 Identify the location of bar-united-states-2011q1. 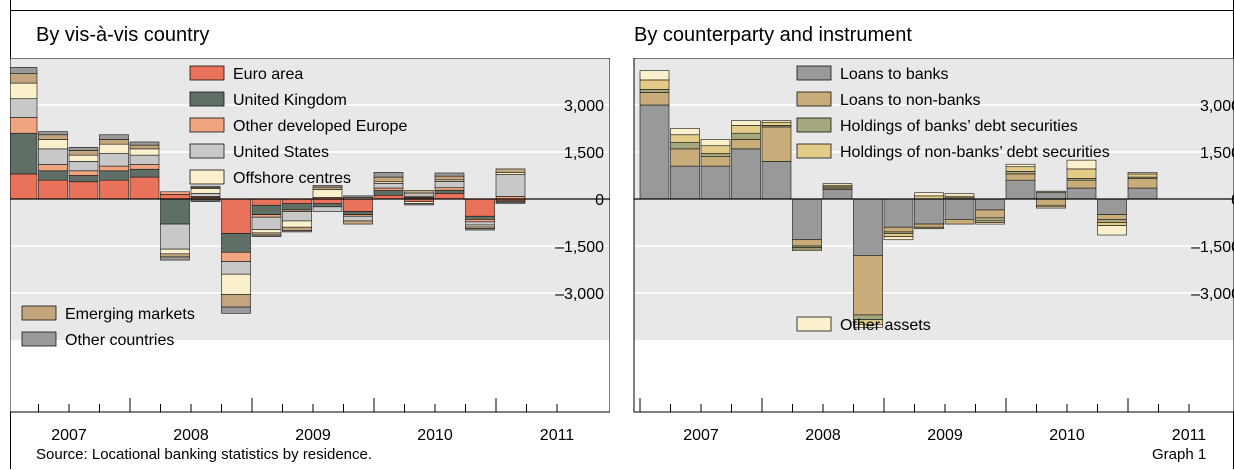
(510, 185).